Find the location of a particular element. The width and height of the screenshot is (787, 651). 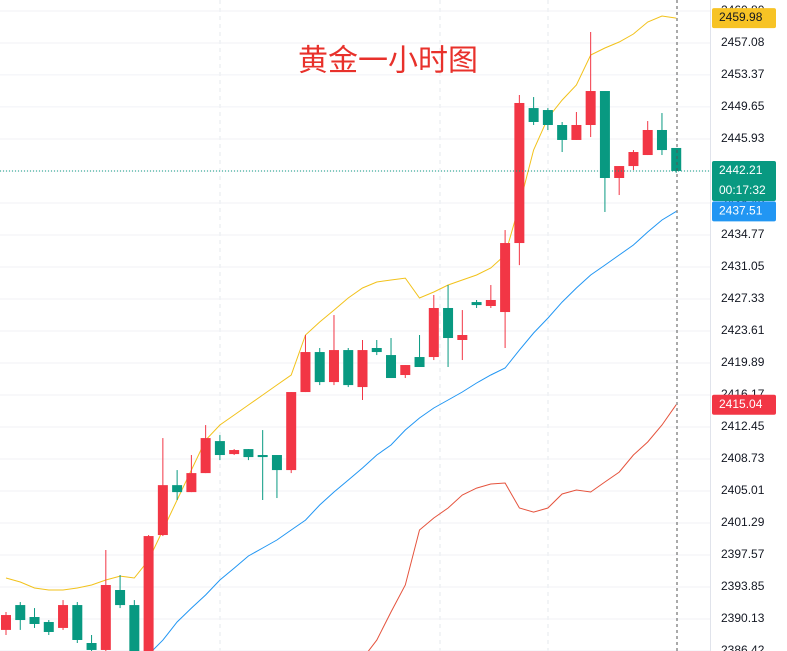

y-tick-label: 2412.45 is located at coordinates (743, 426).